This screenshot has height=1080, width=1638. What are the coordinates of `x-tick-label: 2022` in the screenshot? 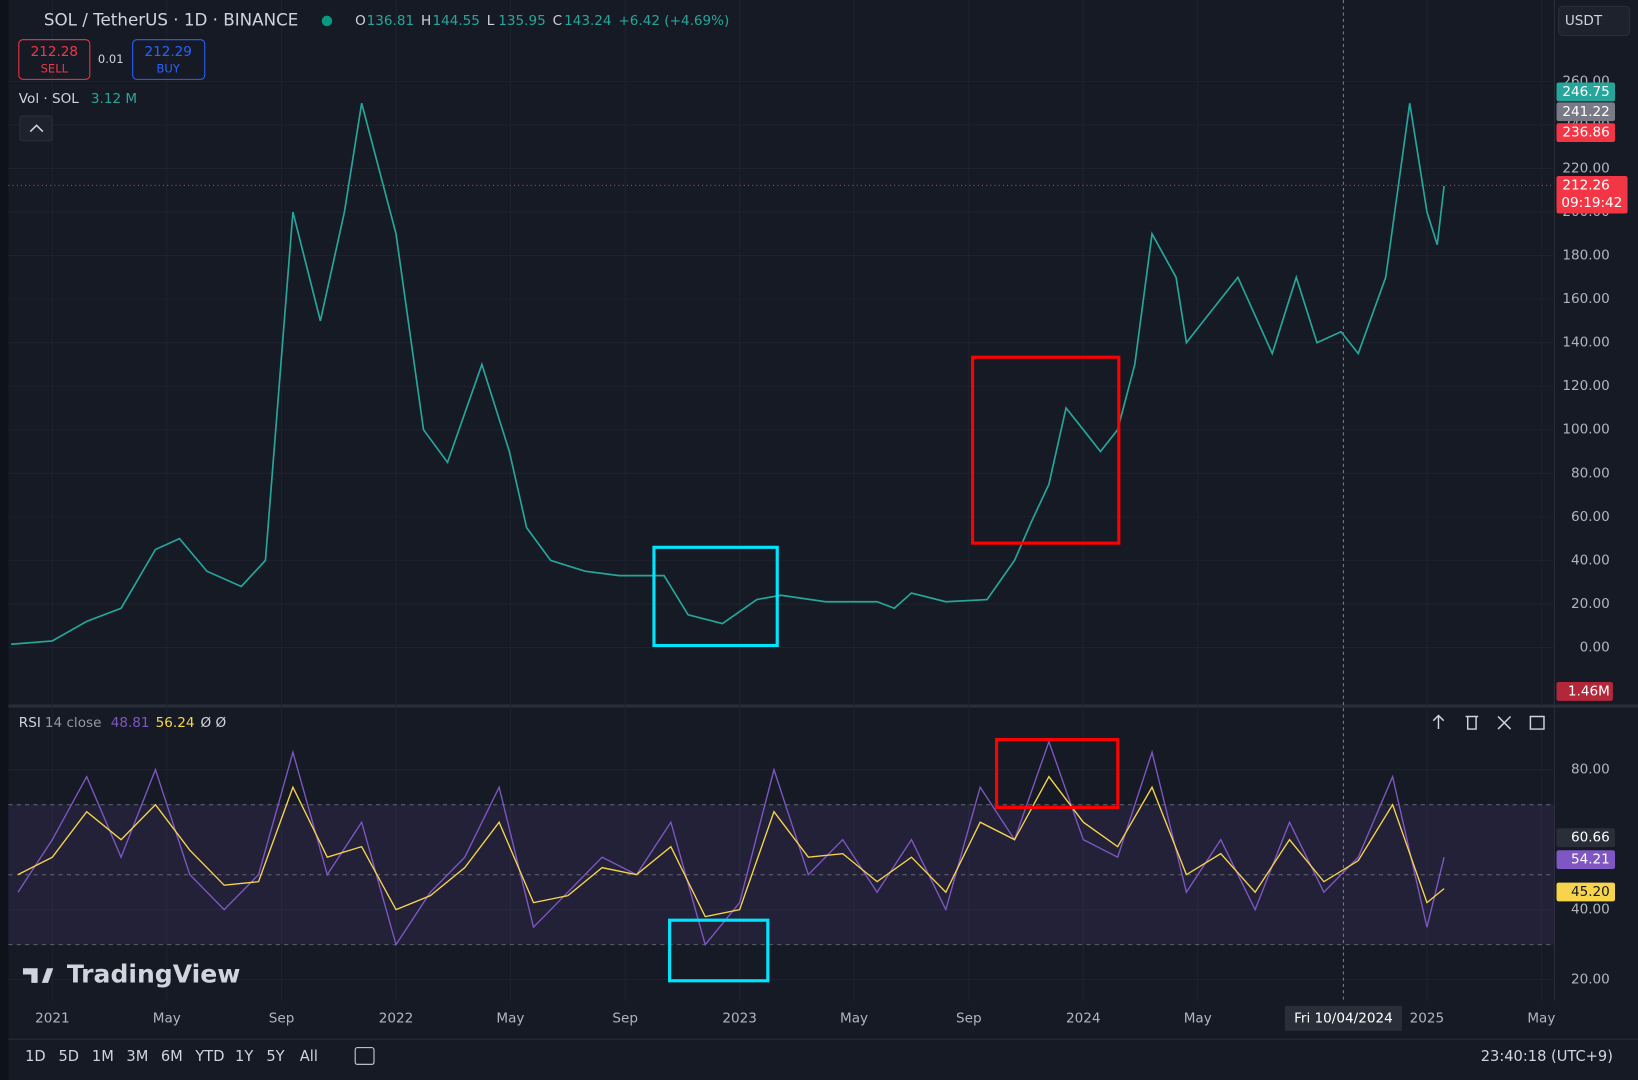 It's located at (396, 1018).